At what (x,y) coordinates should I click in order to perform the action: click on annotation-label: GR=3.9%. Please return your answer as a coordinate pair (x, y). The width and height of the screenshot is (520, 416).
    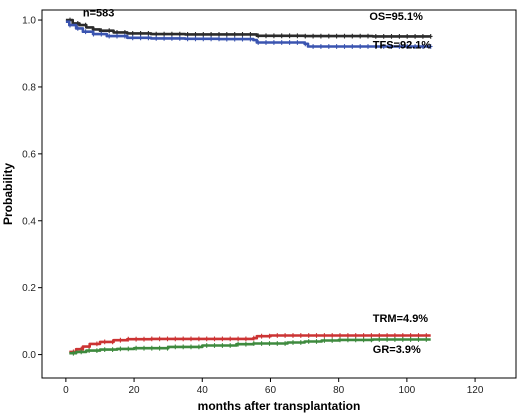
    Looking at the image, I should click on (397, 350).